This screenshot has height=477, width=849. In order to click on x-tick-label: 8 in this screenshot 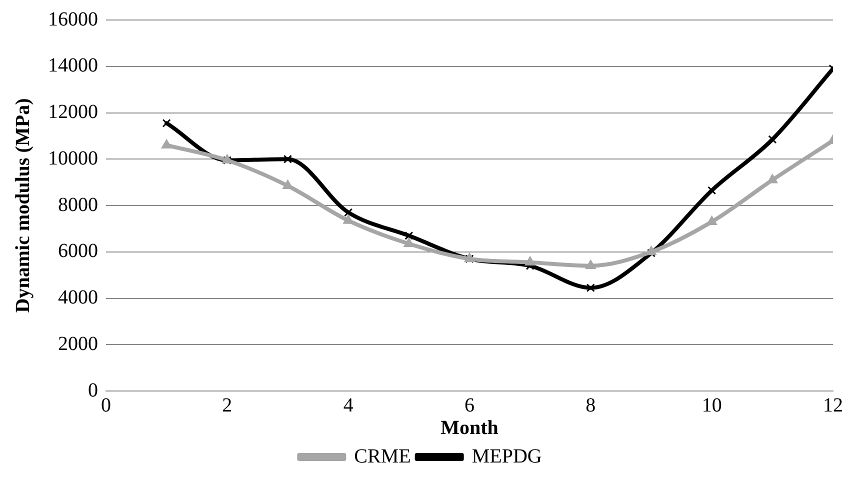, I will do `click(591, 405)`.